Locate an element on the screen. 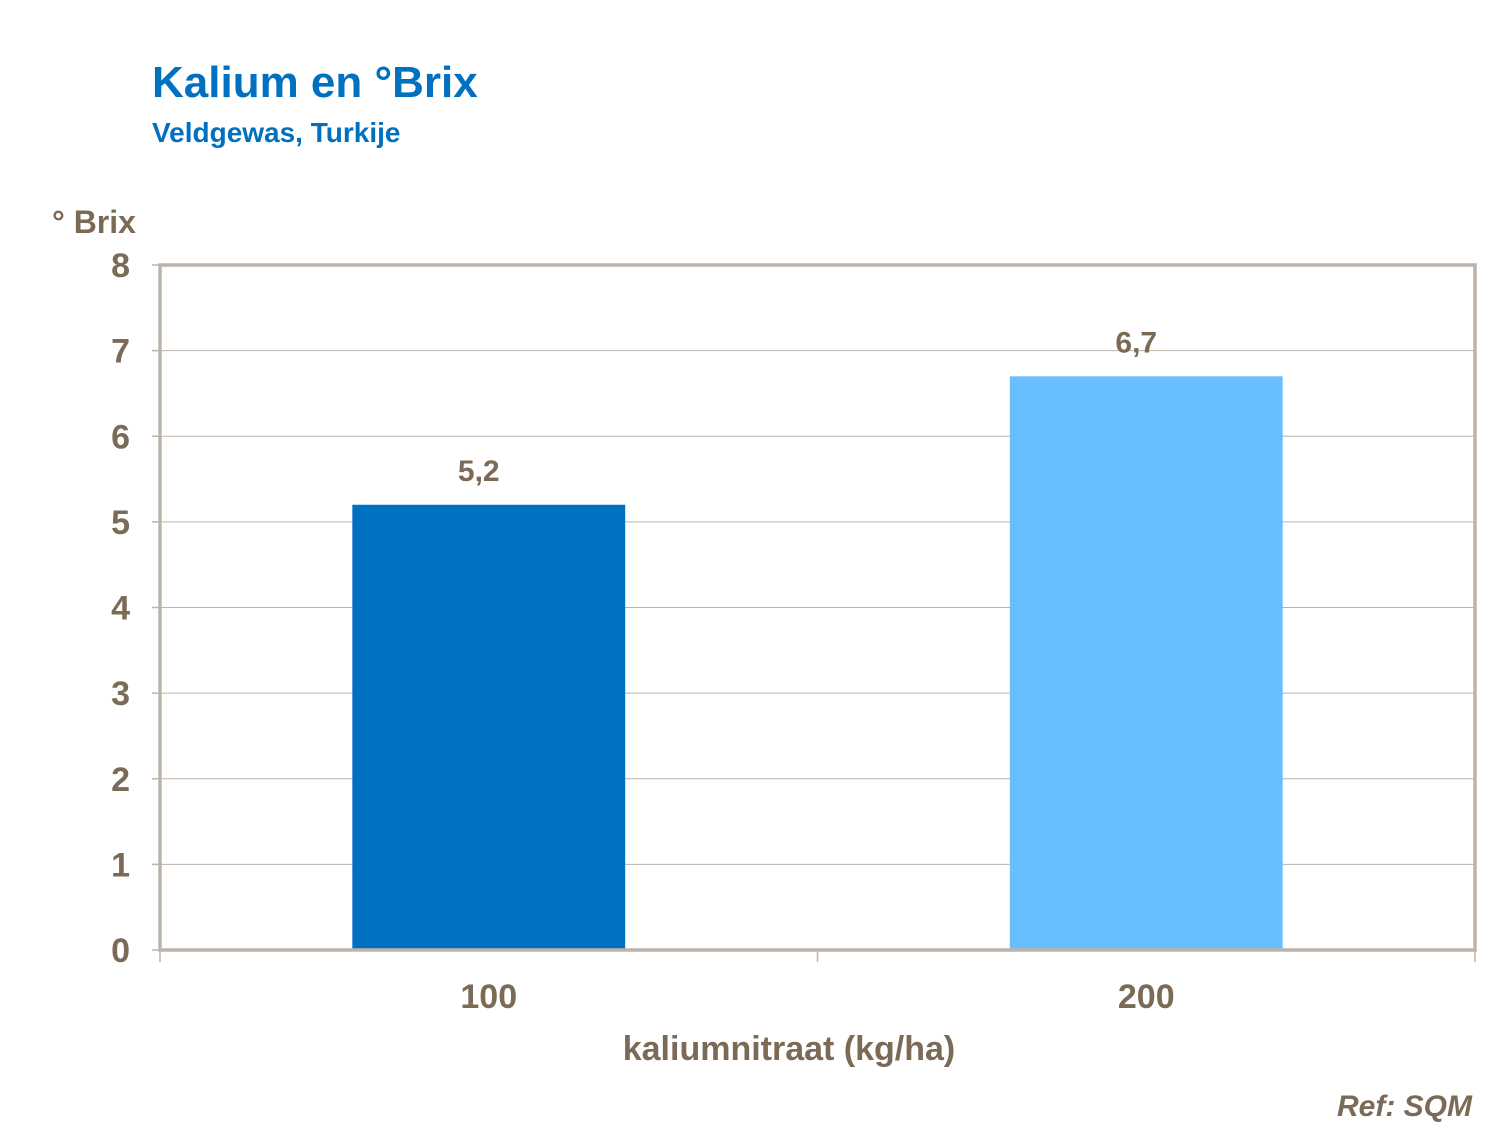 The height and width of the screenshot is (1125, 1500). y-tick-label: 6 is located at coordinates (120, 437).